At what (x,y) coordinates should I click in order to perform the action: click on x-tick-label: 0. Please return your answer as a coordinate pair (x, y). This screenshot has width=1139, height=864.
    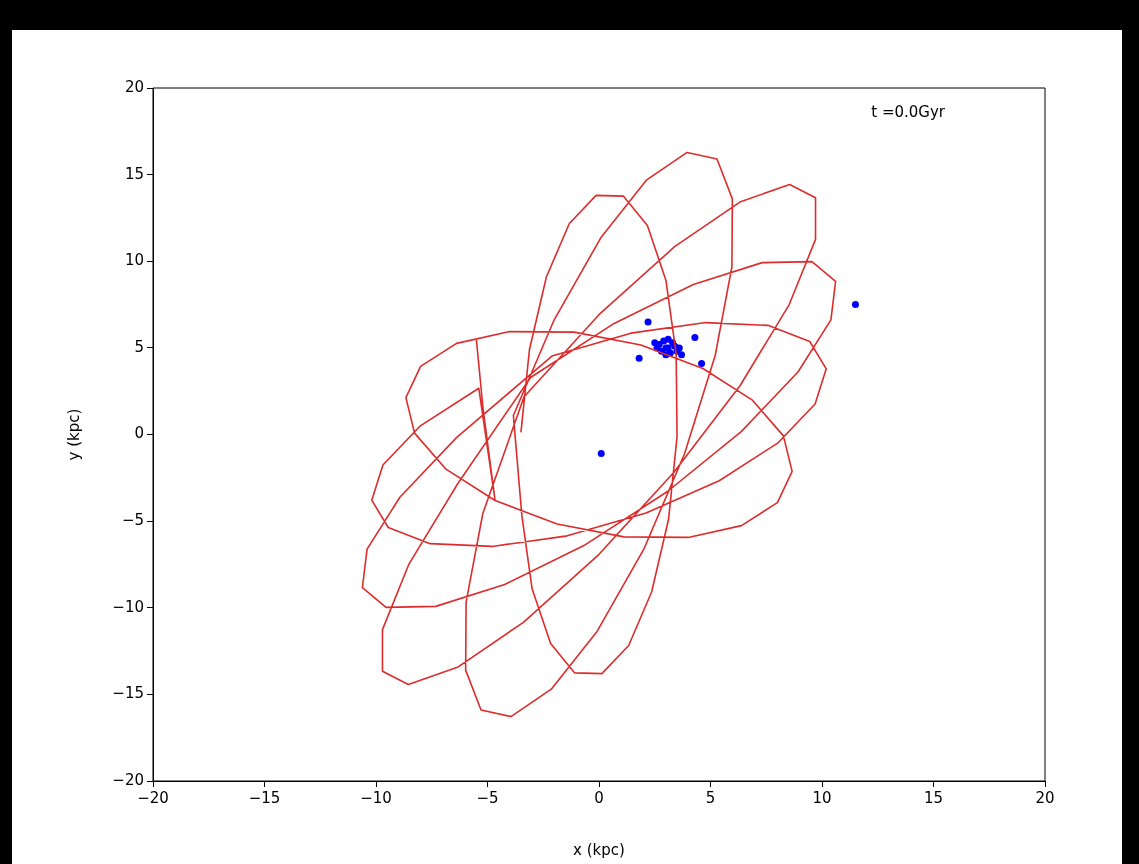
    Looking at the image, I should click on (599, 797).